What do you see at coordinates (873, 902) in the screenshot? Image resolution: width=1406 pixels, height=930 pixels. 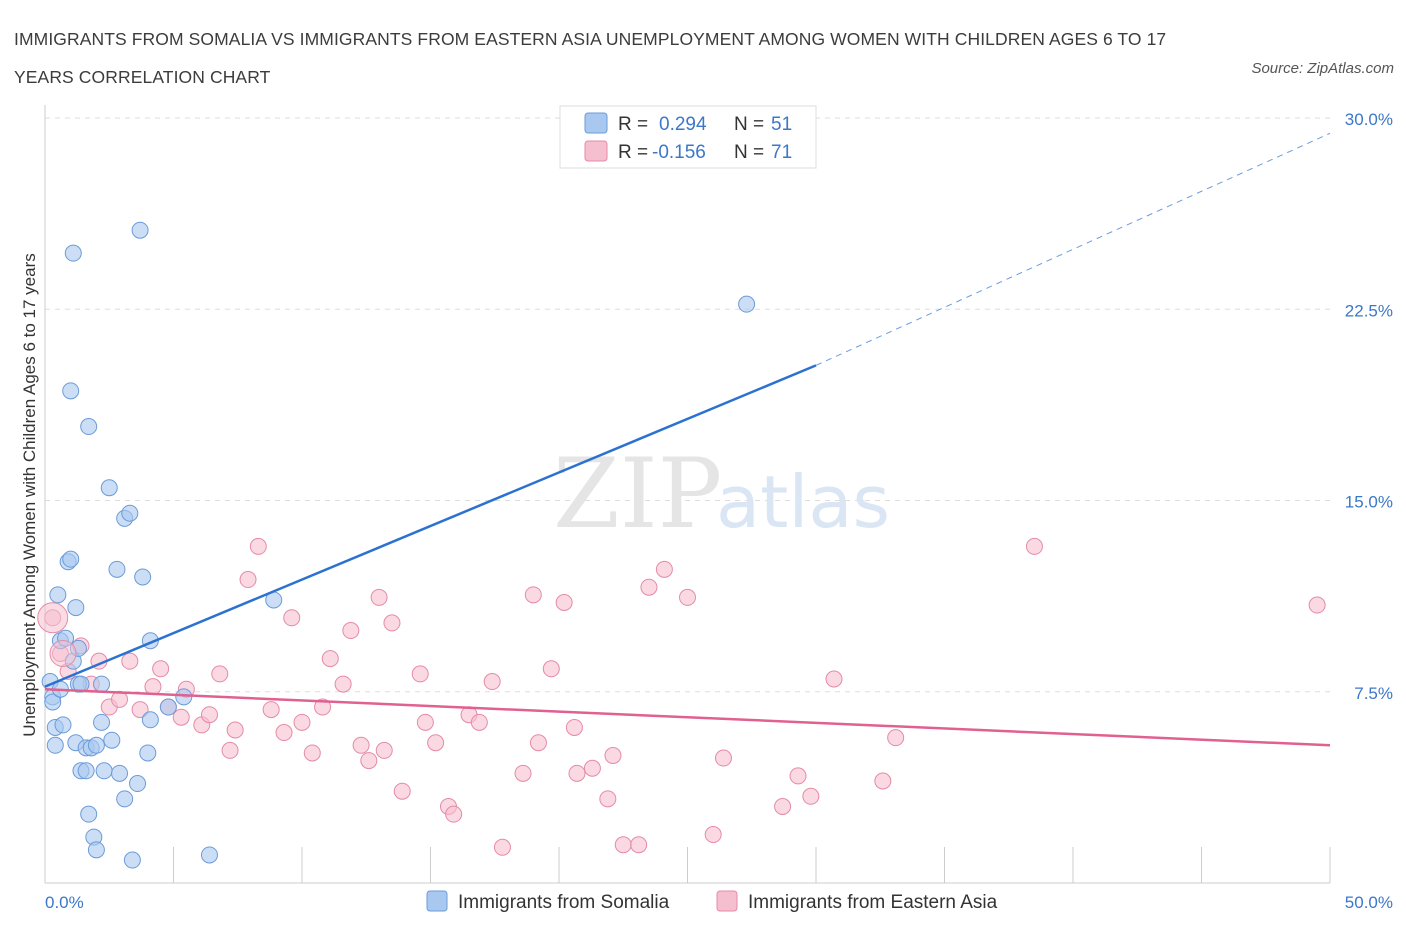 I see `series-legend-label-eastern-asia: Immigrants from Eastern Asia` at bounding box center [873, 902].